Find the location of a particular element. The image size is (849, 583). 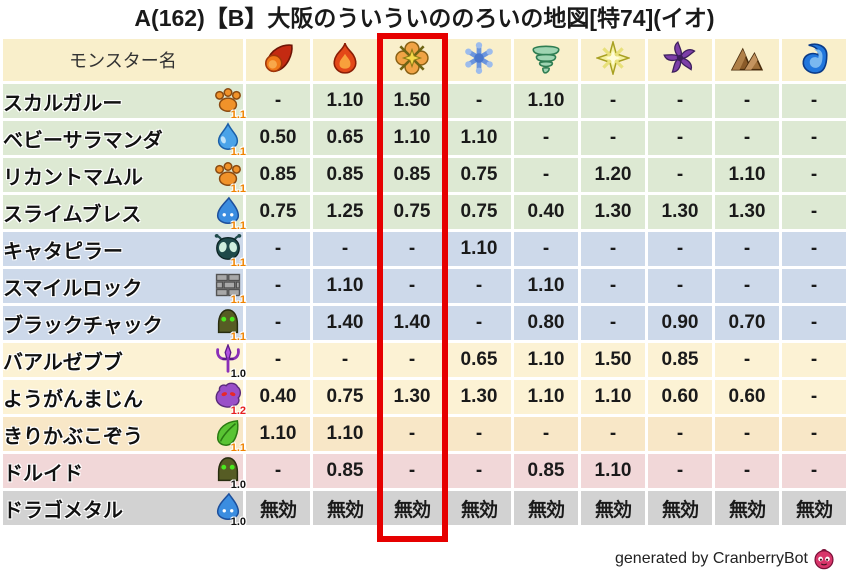

fireball-icon is located at coordinates (278, 61).